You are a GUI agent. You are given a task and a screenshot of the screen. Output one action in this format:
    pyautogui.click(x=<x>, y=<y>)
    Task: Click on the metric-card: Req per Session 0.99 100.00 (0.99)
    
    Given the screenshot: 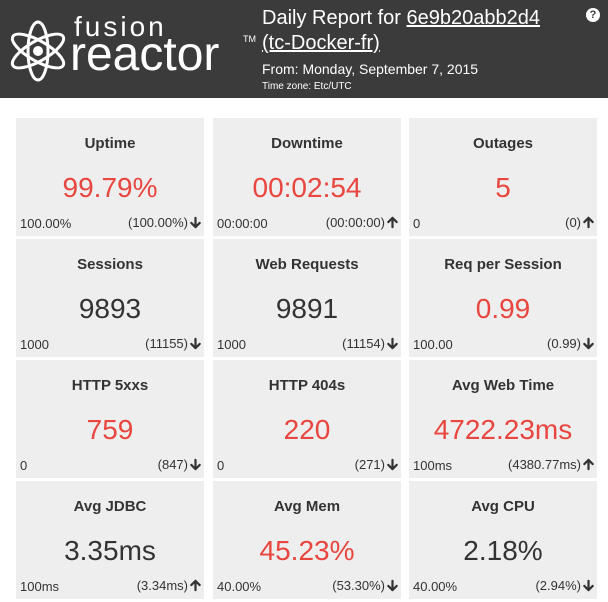 What is the action you would take?
    pyautogui.click(x=503, y=298)
    